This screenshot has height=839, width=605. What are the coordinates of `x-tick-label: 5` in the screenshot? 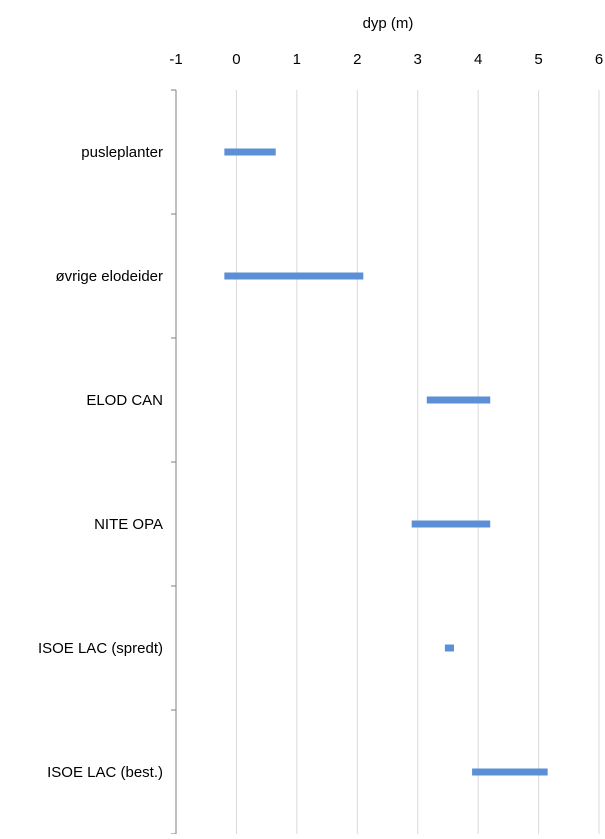 It's located at (538, 59).